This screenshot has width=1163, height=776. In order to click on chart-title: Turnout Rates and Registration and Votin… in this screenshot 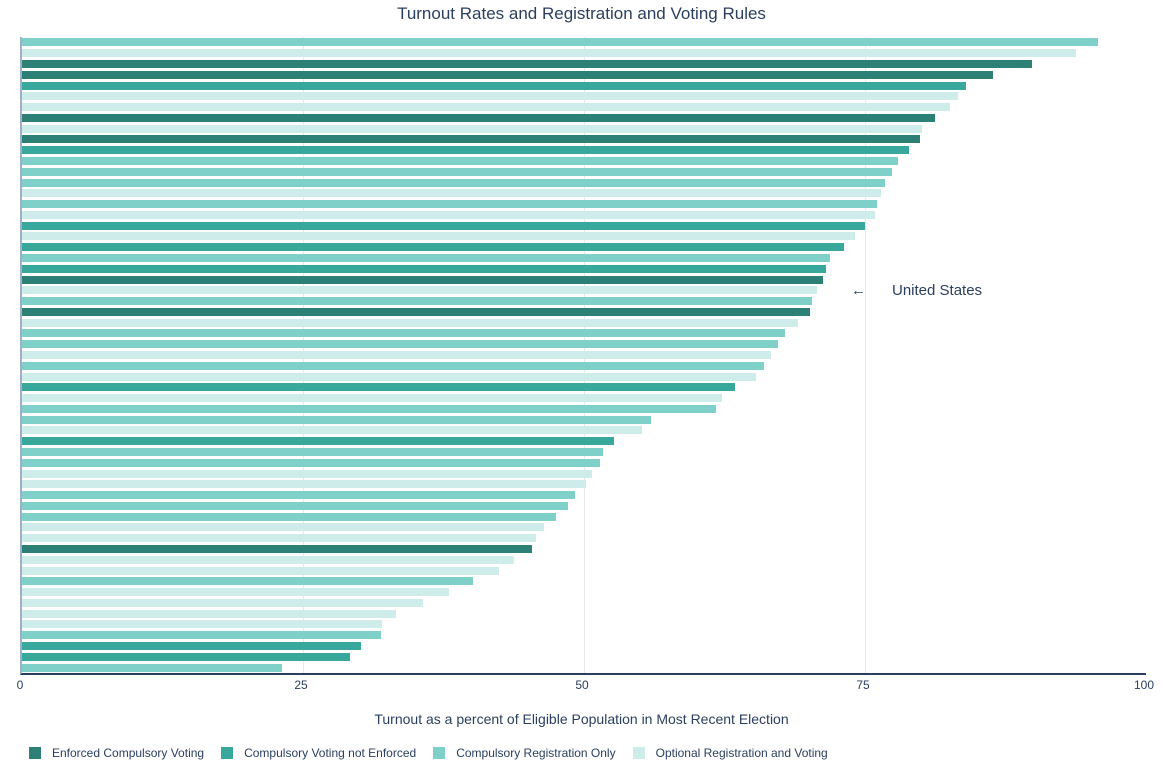, I will do `click(581, 13)`.